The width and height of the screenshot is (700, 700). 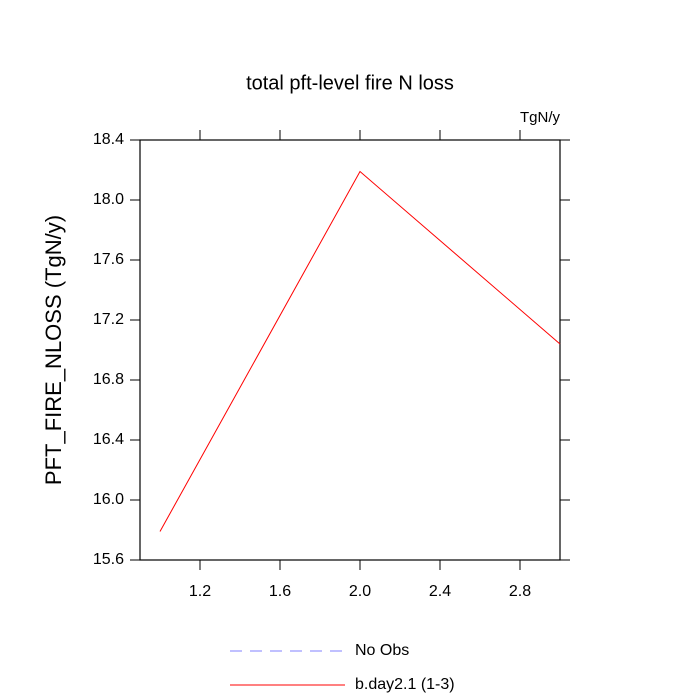 What do you see at coordinates (108, 139) in the screenshot?
I see `y-tick-label: 18.4` at bounding box center [108, 139].